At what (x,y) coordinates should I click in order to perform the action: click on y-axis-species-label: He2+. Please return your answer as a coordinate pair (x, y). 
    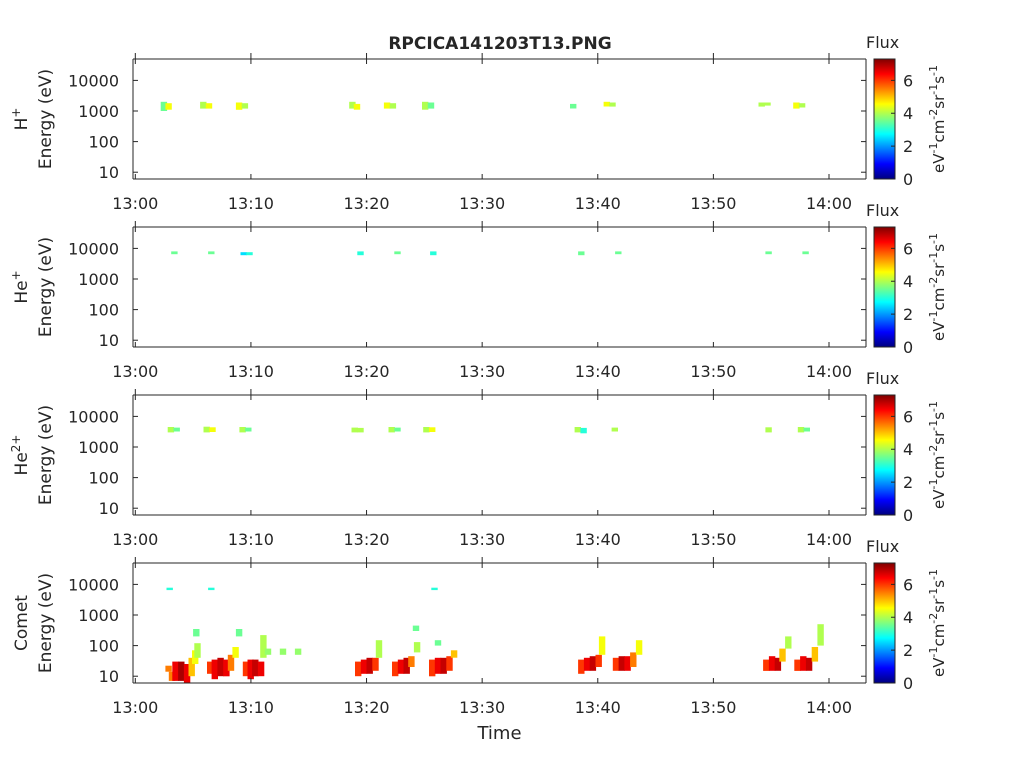
    Looking at the image, I should click on (20, 455).